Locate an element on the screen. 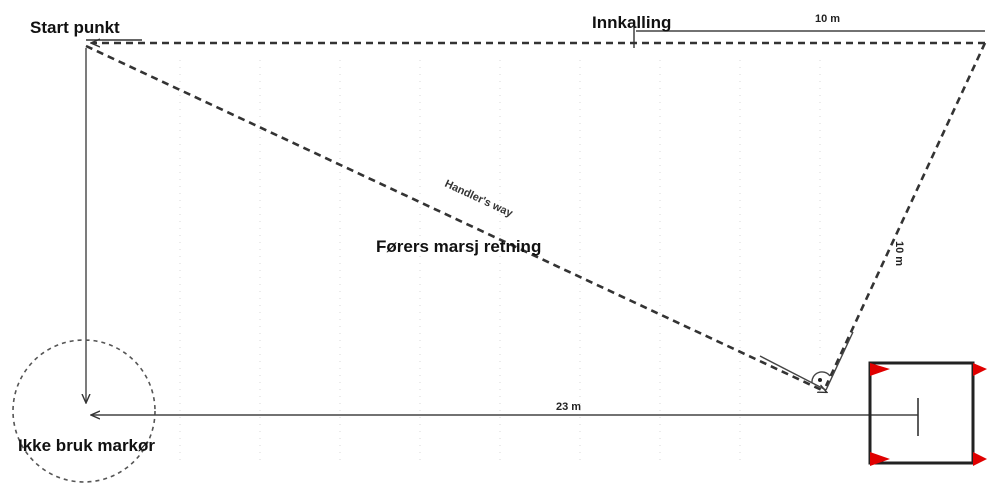  bottom-distance-label: 23 m is located at coordinates (568, 407).